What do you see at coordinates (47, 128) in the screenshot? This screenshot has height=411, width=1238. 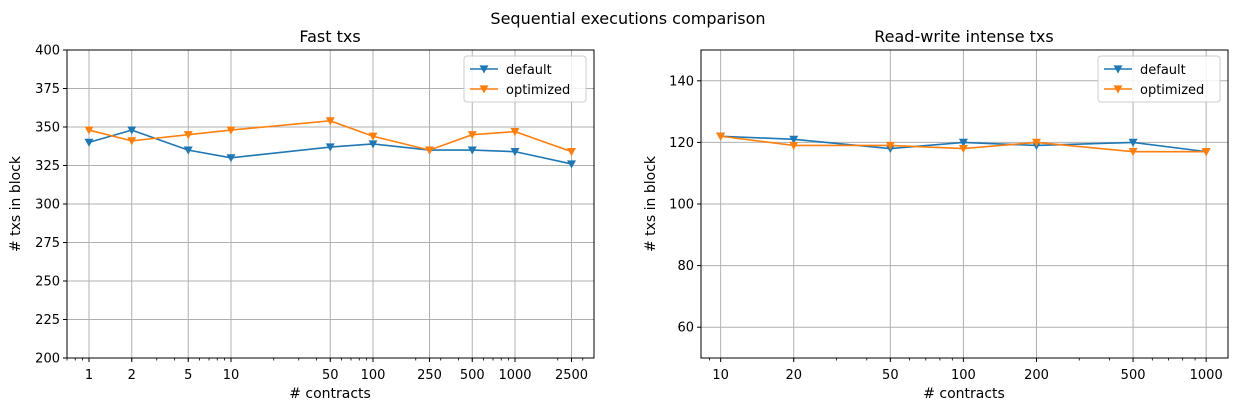 I see `y-tick-label: 350` at bounding box center [47, 128].